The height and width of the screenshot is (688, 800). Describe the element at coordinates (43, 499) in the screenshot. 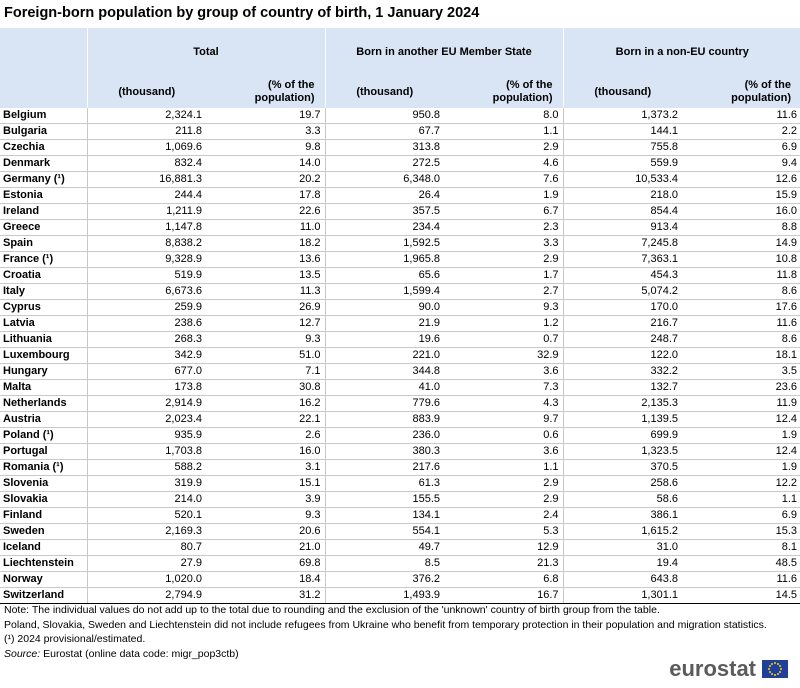

I see `country-cell: Slovakia` at that location.